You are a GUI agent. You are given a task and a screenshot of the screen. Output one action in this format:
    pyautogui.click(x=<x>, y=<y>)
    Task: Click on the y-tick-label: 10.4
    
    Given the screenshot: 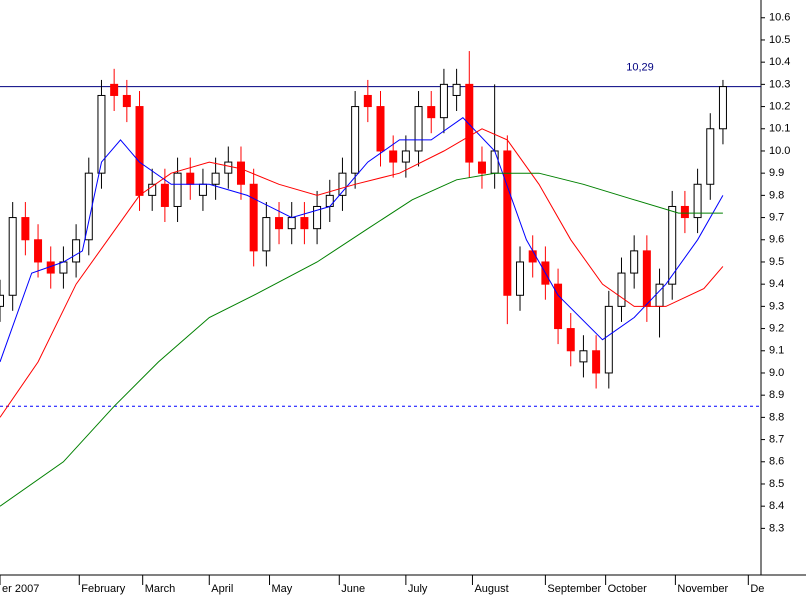 What is the action you would take?
    pyautogui.click(x=779, y=62)
    